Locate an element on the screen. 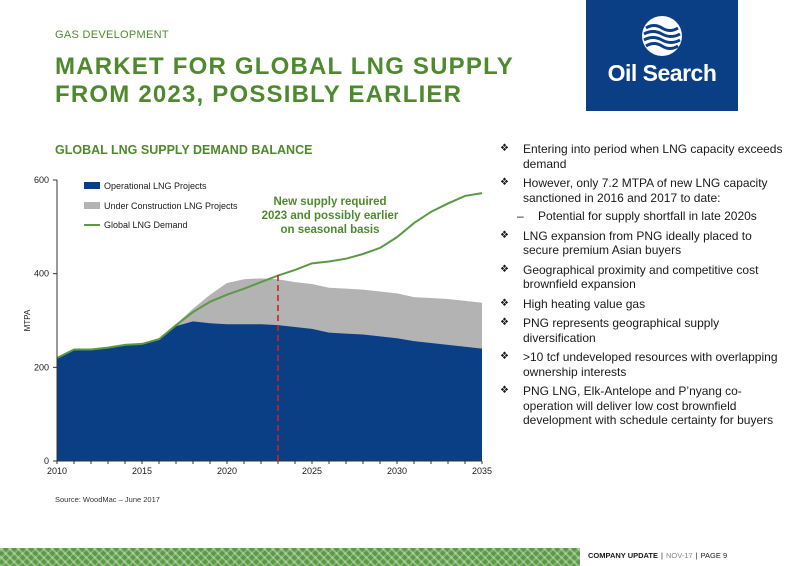 This screenshot has height=566, width=800. x-tick-label: 2025 is located at coordinates (312, 471).